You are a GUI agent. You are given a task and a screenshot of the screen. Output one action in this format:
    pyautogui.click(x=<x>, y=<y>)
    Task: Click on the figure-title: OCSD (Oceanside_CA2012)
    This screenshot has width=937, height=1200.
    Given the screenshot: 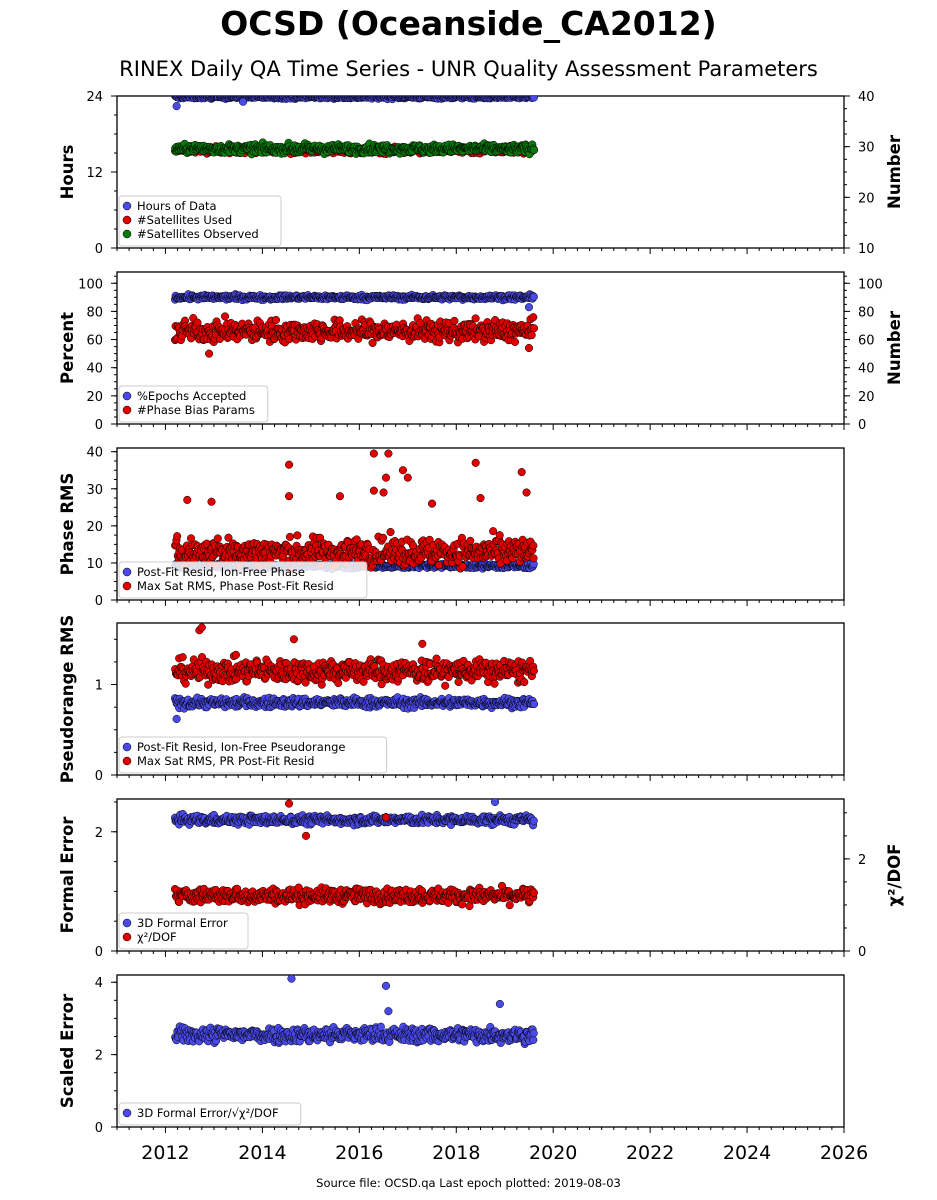 What is the action you would take?
    pyautogui.click(x=468, y=23)
    